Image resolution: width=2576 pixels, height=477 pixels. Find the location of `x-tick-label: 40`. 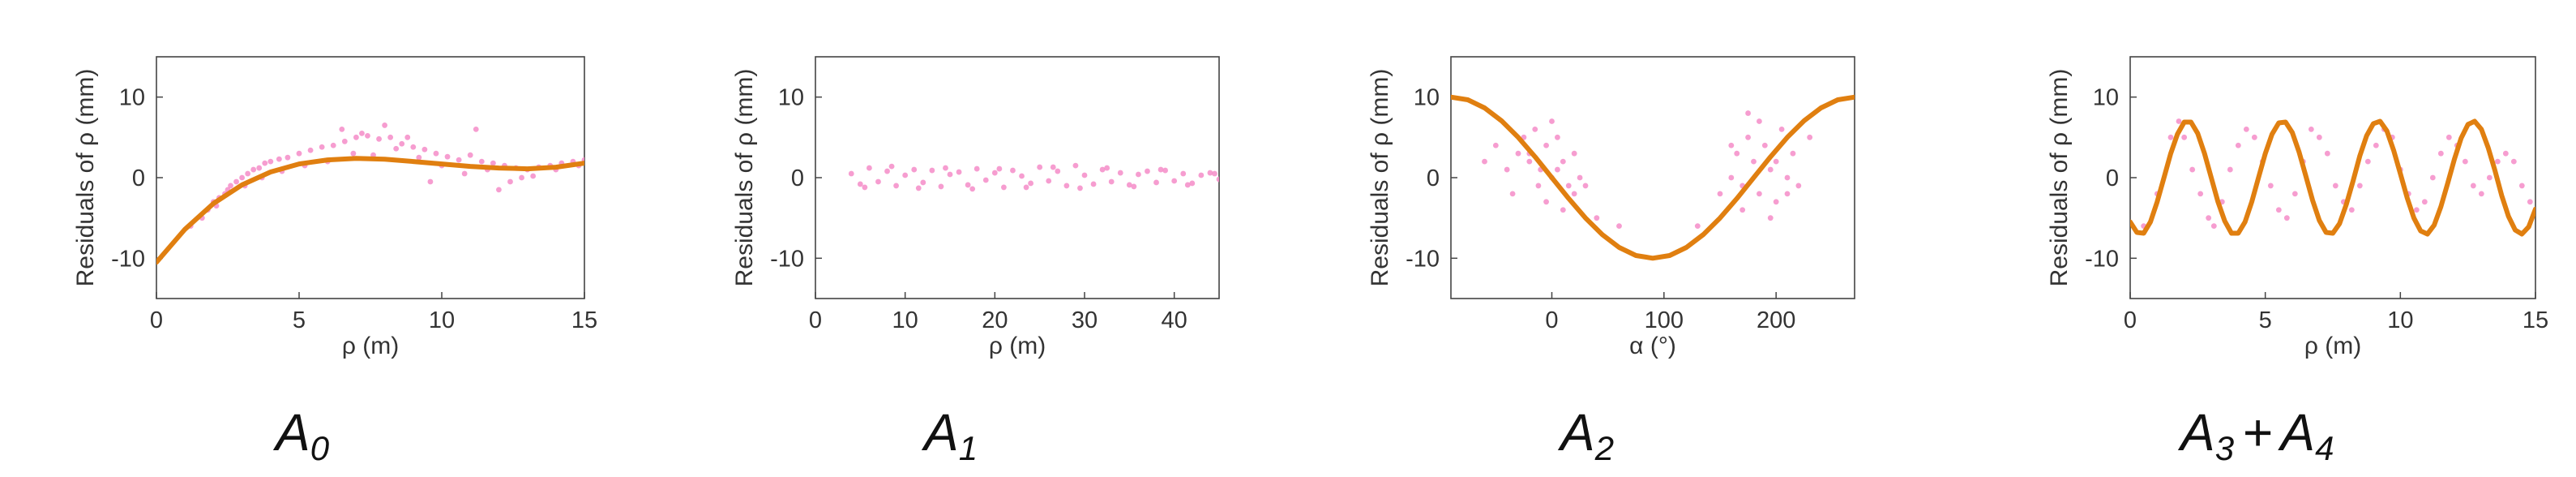

x-tick-label: 40 is located at coordinates (1174, 320).